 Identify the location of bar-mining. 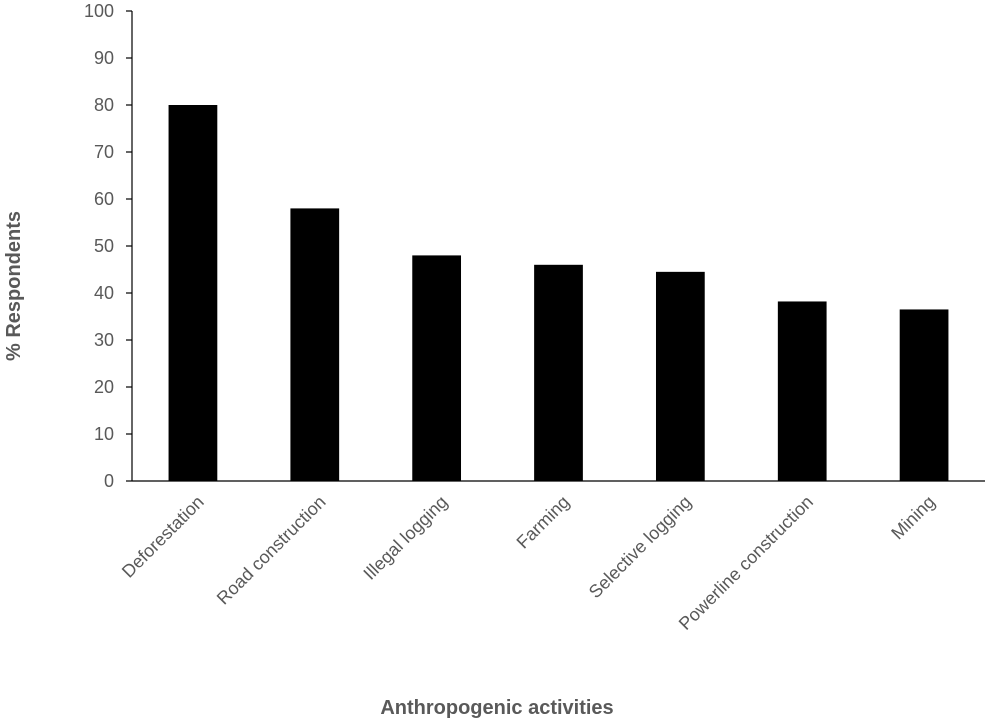
(924, 395).